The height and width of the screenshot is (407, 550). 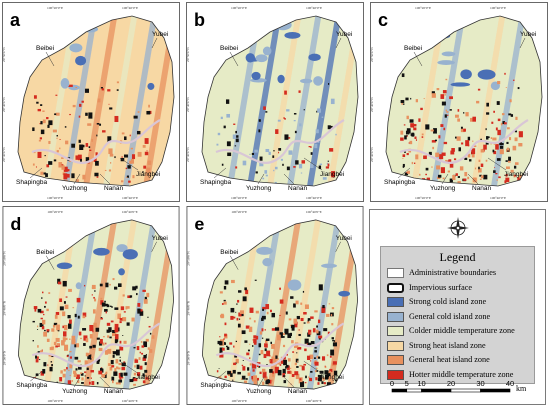 I want to click on scale-tick-label: 5, so click(x=407, y=383).